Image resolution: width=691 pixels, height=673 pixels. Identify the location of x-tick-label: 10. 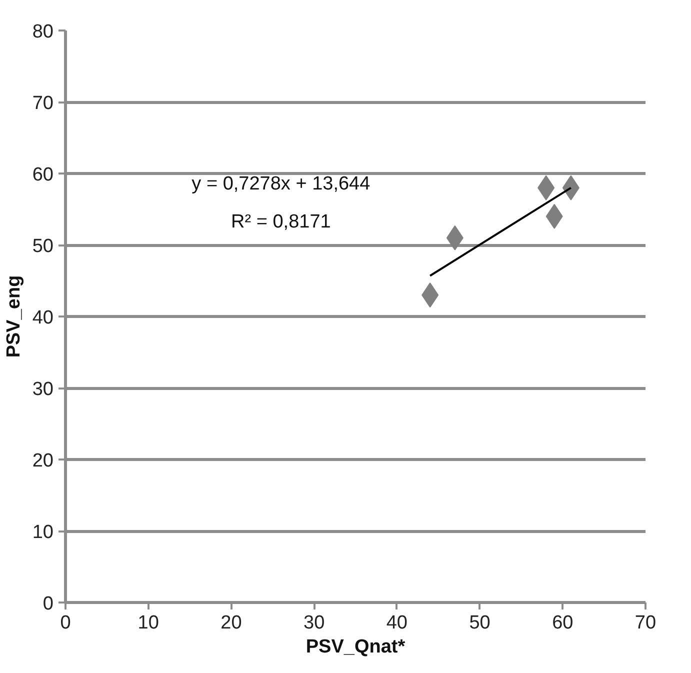
(148, 623).